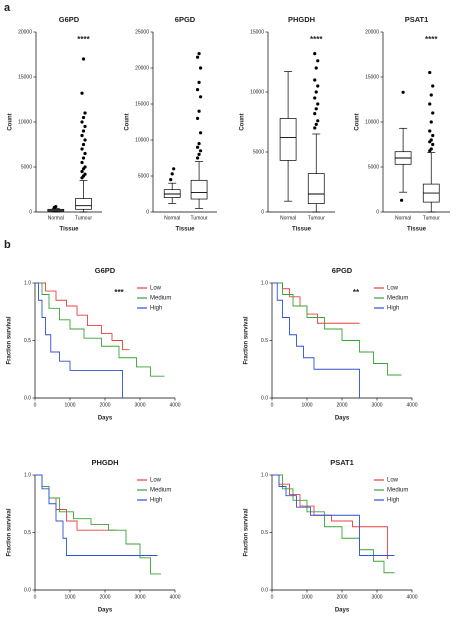 Image resolution: width=474 pixels, height=622 pixels. Describe the element at coordinates (257, 32) in the screenshot. I see `y-tick-label: 15000` at that location.